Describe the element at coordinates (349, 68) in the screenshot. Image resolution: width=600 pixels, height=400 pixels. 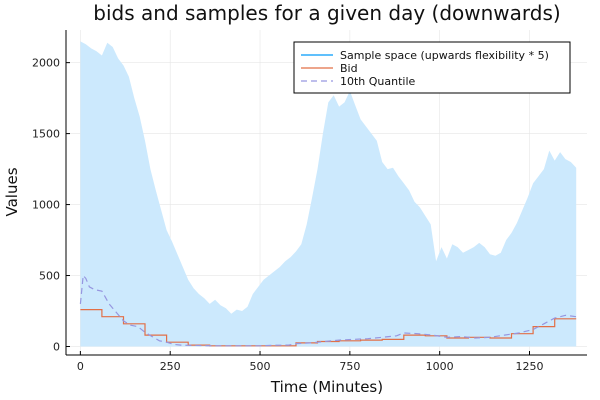
I see `legend-label-bid: Bid` at that location.